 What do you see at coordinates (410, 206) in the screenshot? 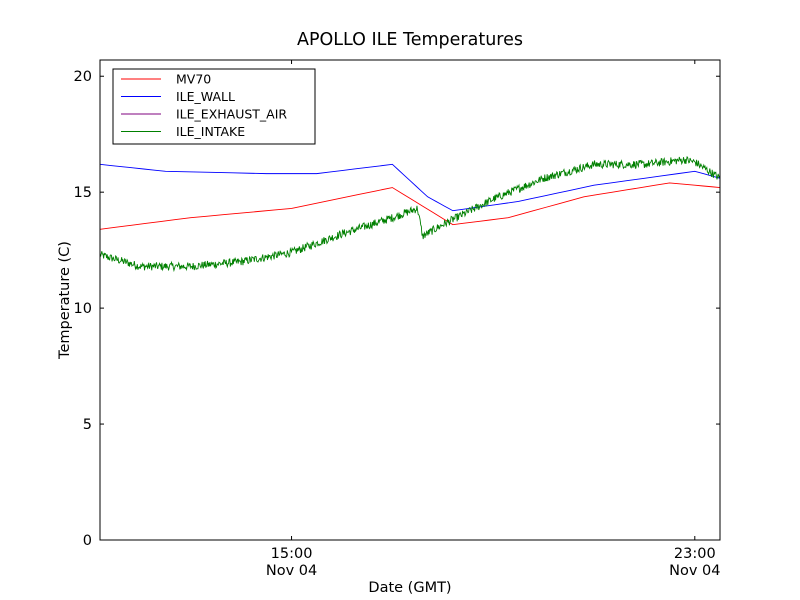
I see `series-line-mv70` at bounding box center [410, 206].